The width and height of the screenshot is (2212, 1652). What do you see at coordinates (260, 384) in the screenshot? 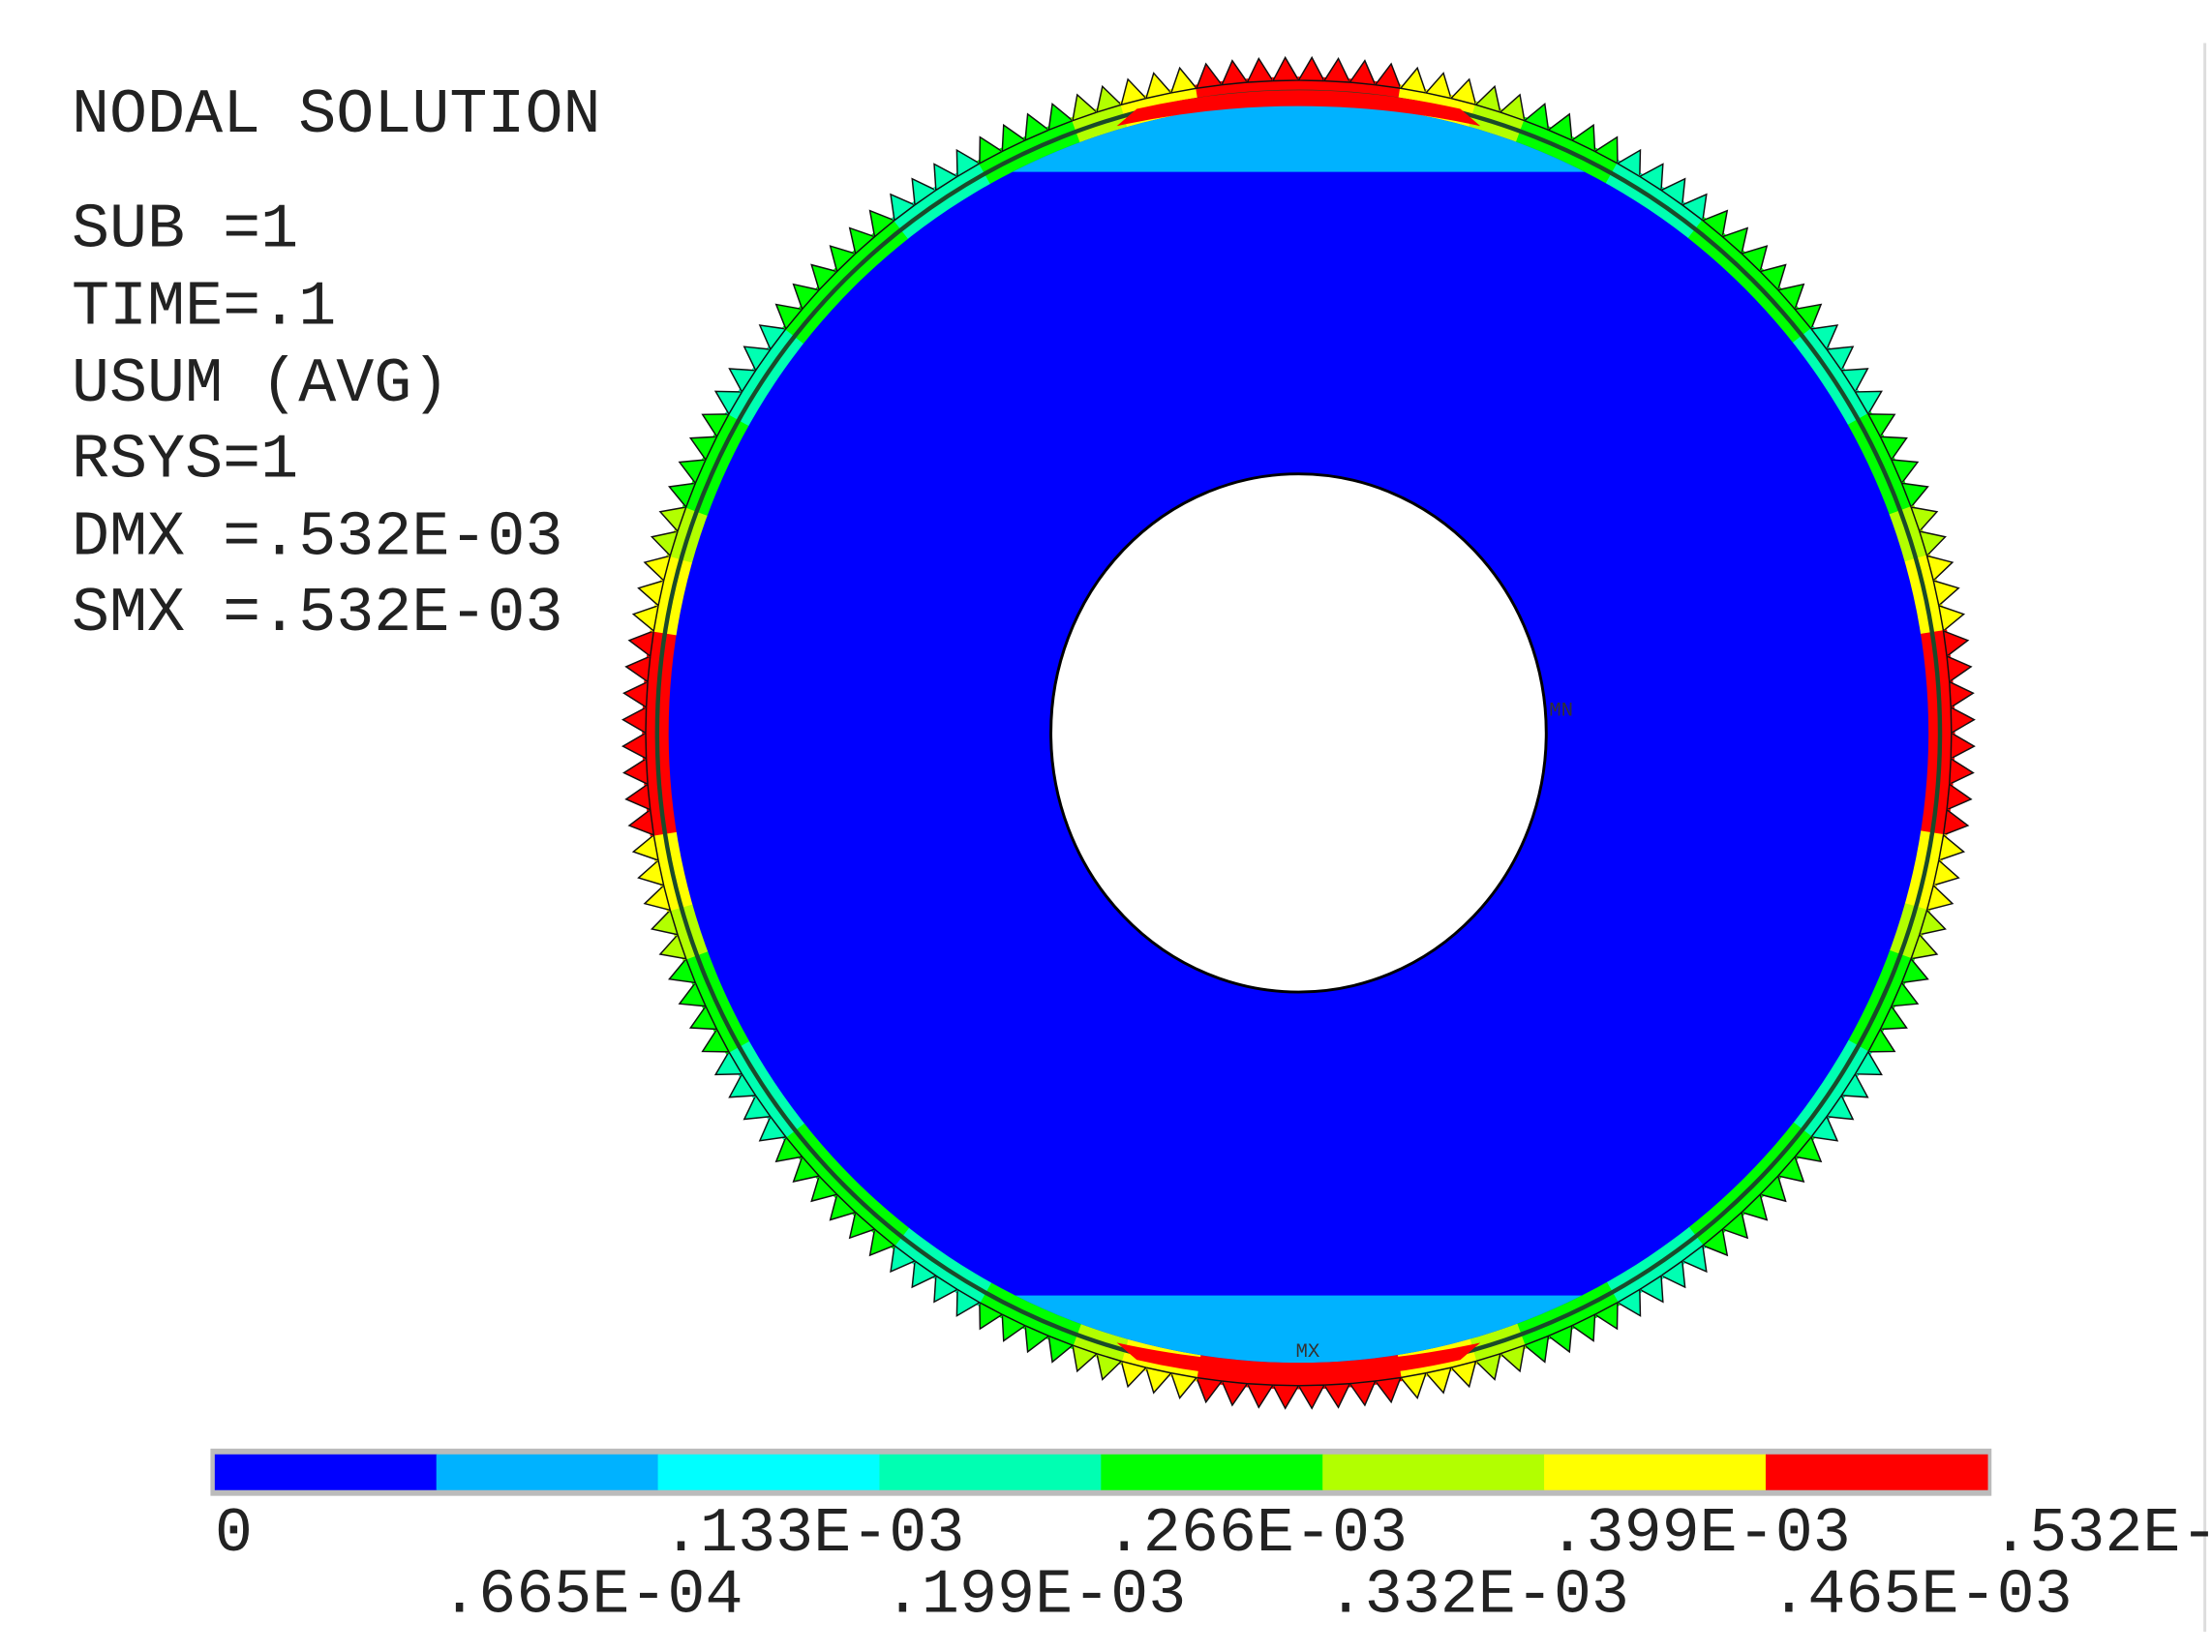
I see `header-line: USUM (AVG)` at bounding box center [260, 384].